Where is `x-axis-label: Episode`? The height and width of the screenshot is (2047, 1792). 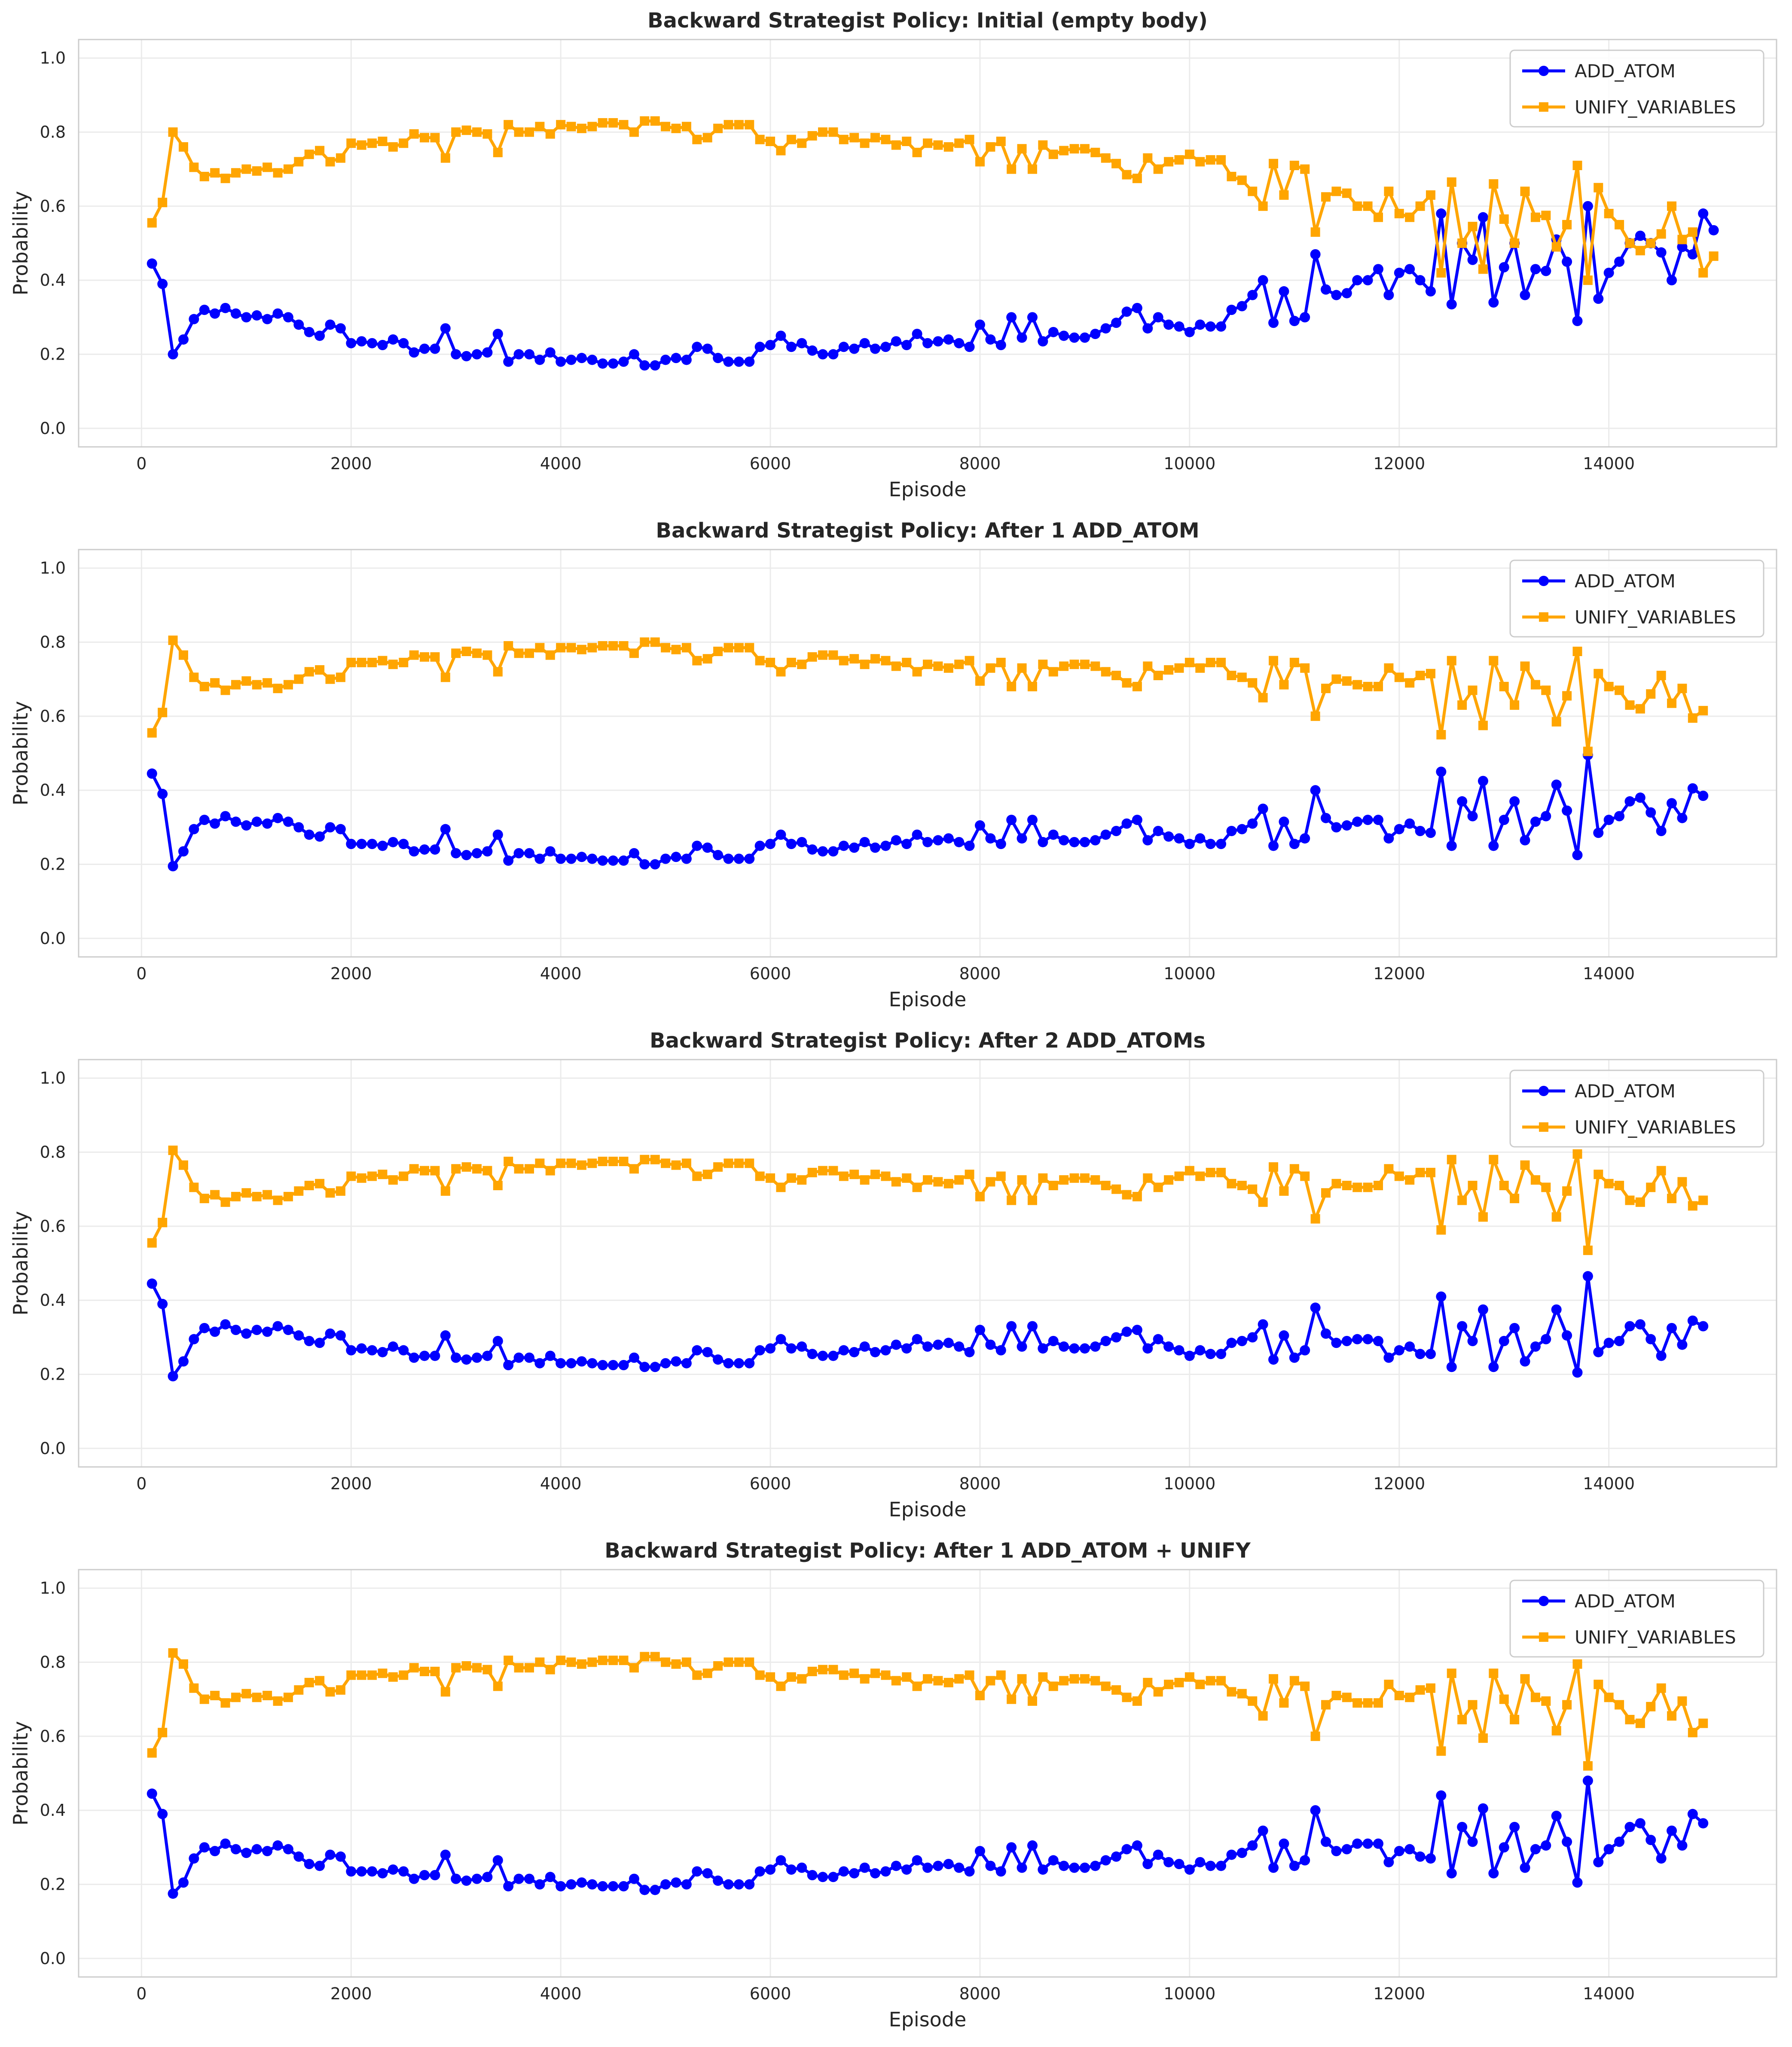 x-axis-label: Episode is located at coordinates (928, 999).